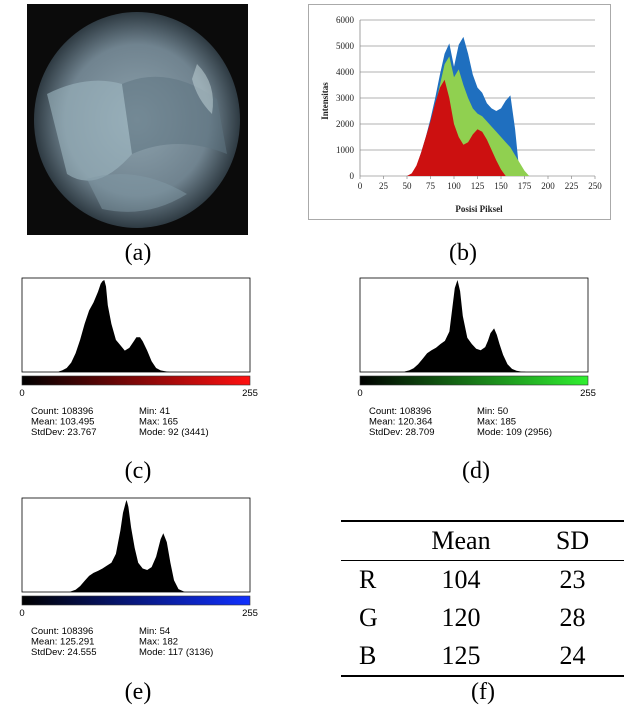 The image size is (625, 713). What do you see at coordinates (62, 422) in the screenshot?
I see `stat-mean: Mean: 103.495` at bounding box center [62, 422].